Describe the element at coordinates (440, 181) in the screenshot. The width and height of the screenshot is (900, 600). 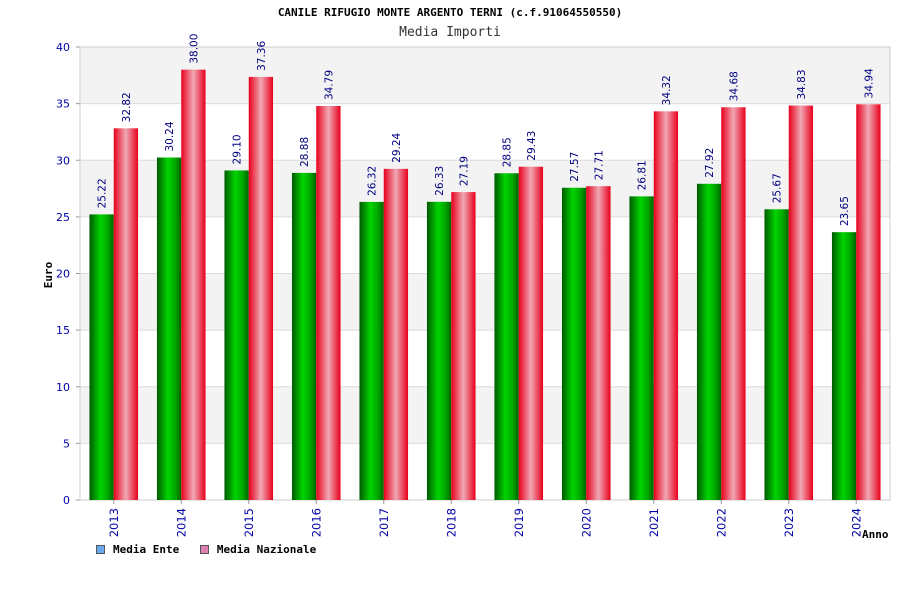
I see `value-label-media-ente-2018: 26.33` at that location.